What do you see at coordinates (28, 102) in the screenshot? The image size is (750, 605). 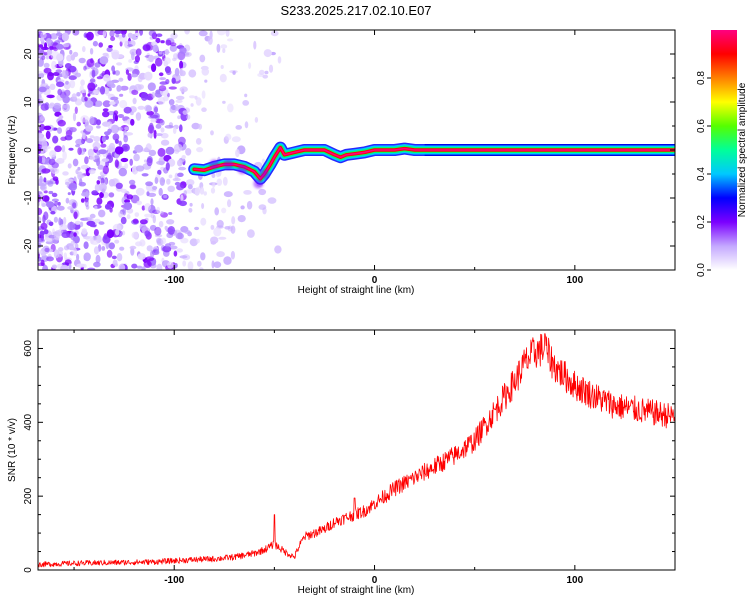 I see `y-tick-label: 10` at bounding box center [28, 102].